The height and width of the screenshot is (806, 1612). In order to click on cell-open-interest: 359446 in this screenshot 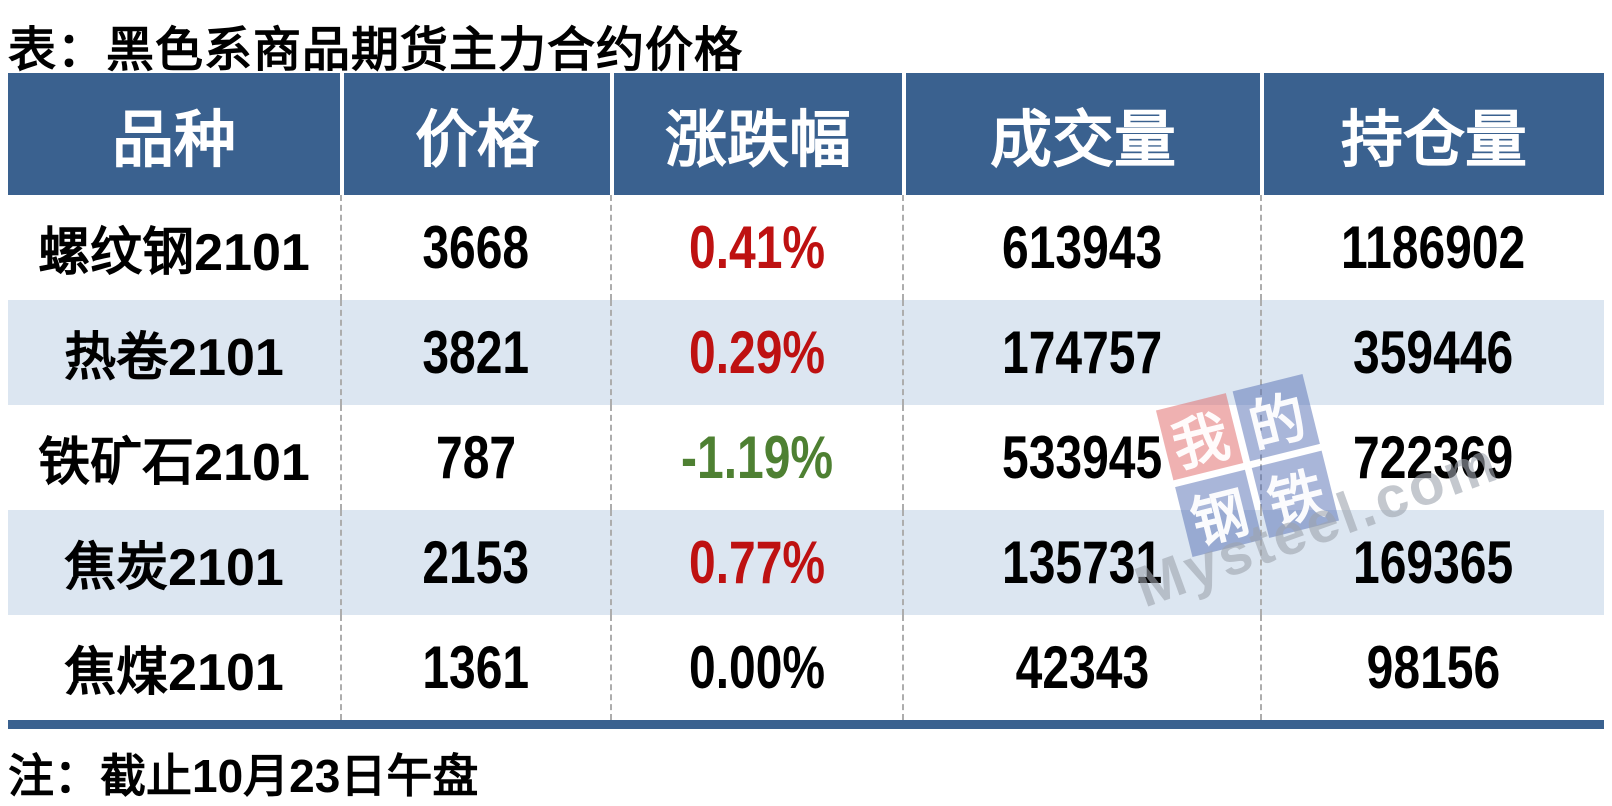, I will do `click(1432, 352)`.